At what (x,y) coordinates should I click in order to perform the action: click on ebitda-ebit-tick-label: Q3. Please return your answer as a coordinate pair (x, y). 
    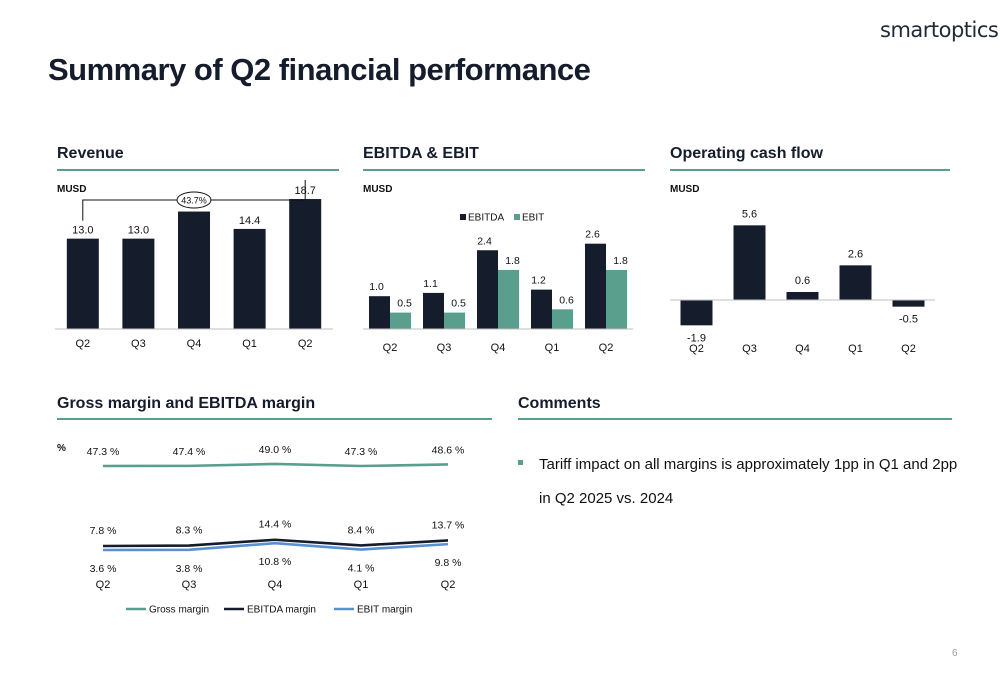
    Looking at the image, I should click on (444, 348).